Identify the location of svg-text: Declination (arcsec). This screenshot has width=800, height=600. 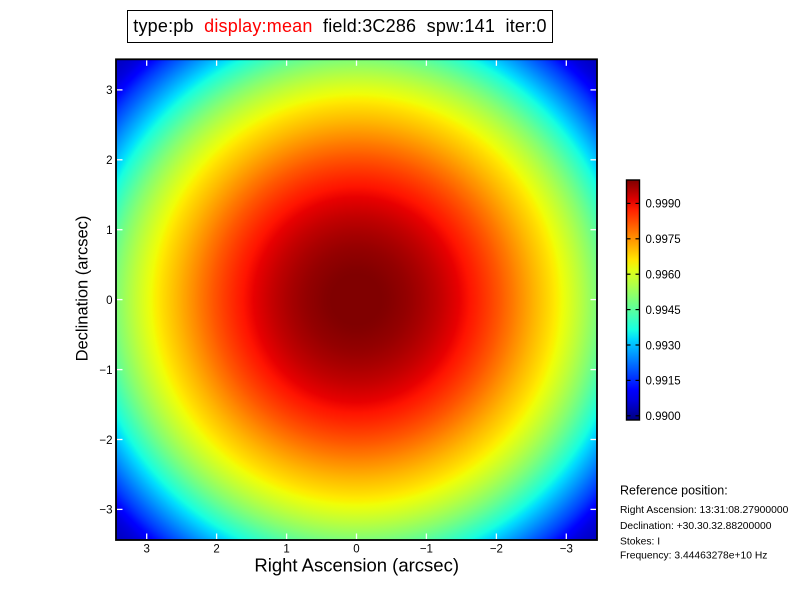
(83, 289).